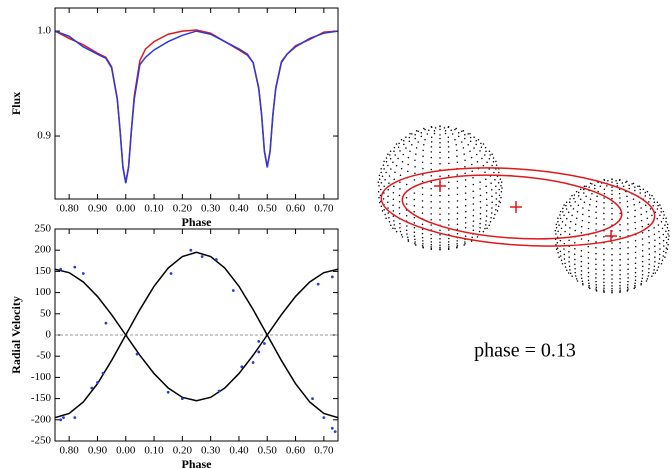 The height and width of the screenshot is (468, 672). Describe the element at coordinates (525, 351) in the screenshot. I see `phase-label: phase = 0.13` at that location.